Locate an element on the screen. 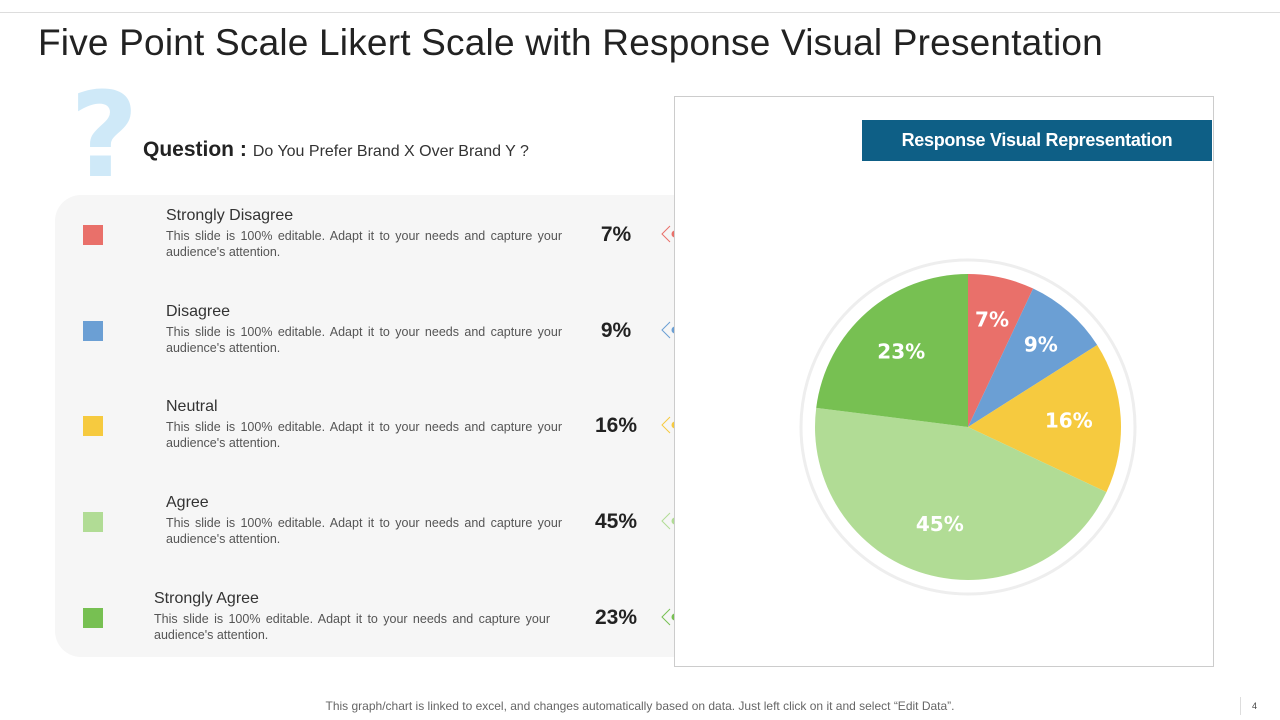  pie-data-label: 45% is located at coordinates (940, 524).